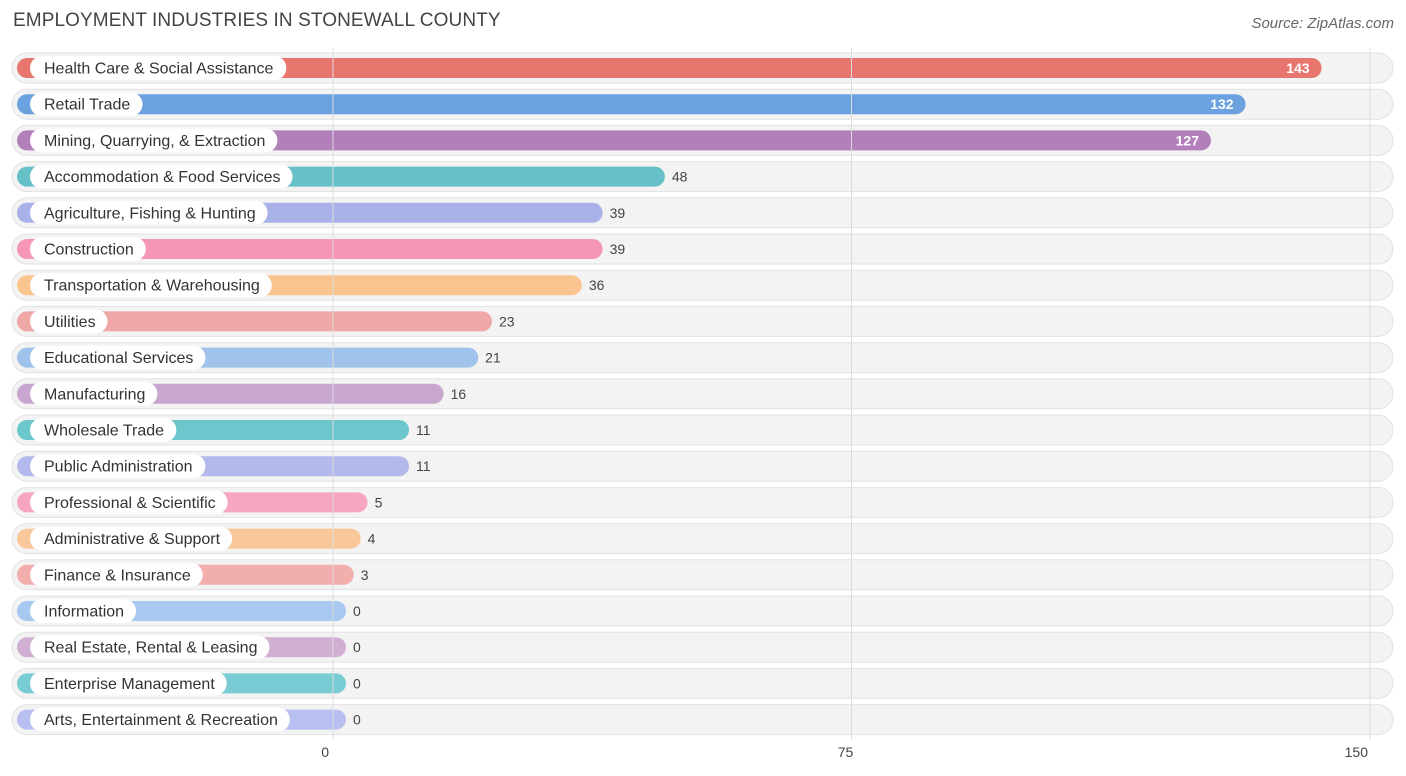 This screenshot has width=1406, height=776. What do you see at coordinates (1357, 752) in the screenshot?
I see `x-tick-label: 150` at bounding box center [1357, 752].